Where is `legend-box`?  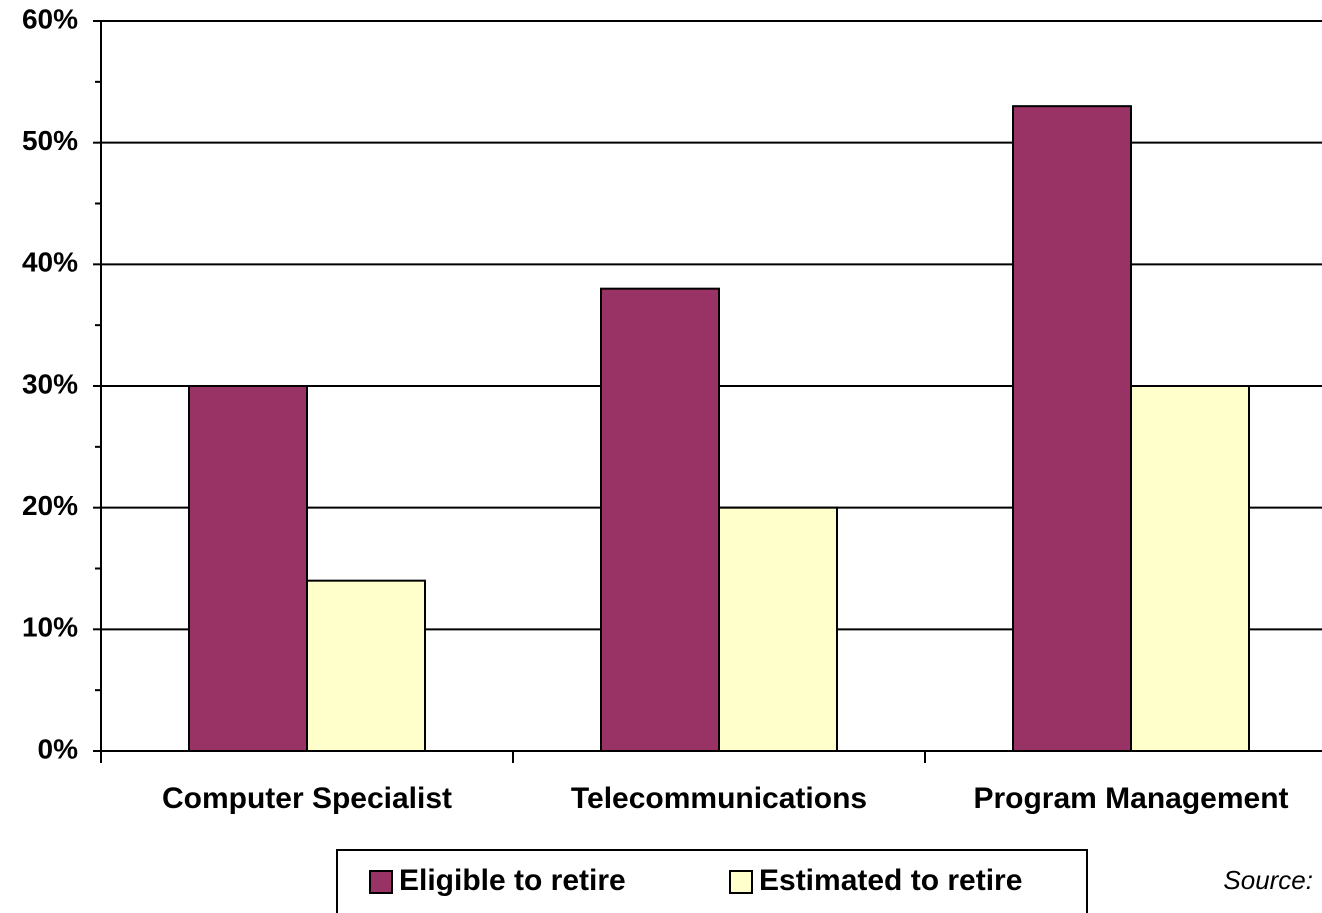
legend-box is located at coordinates (712, 881).